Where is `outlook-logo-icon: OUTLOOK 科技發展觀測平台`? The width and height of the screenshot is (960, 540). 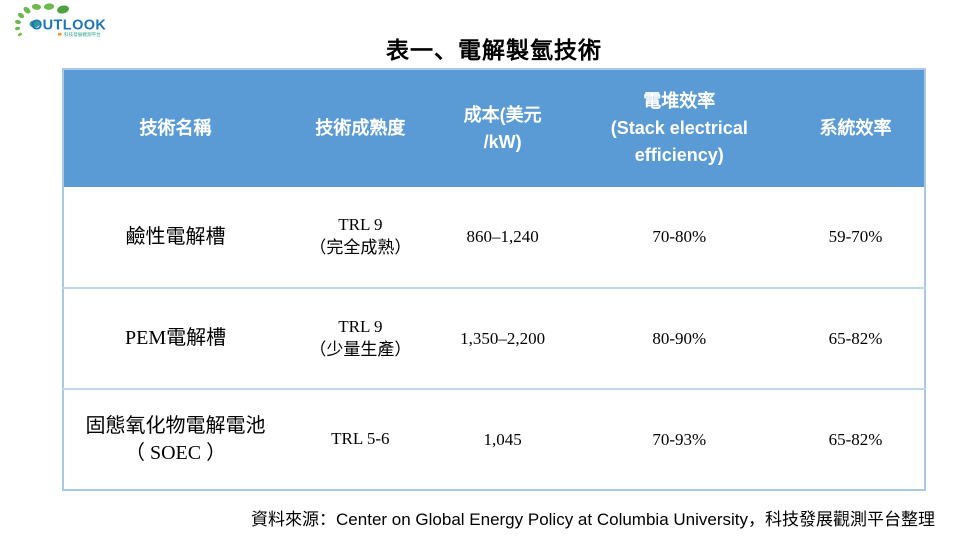 outlook-logo-icon: OUTLOOK 科技發展觀測平台 is located at coordinates (60, 20).